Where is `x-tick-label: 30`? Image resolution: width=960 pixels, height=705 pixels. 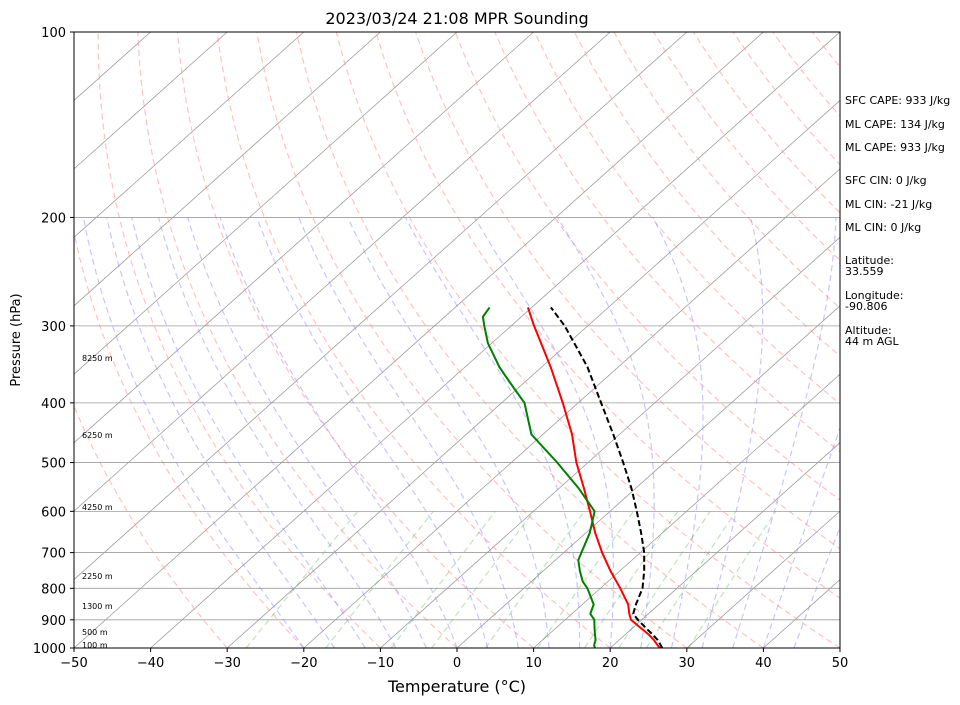
x-tick-label: 30 is located at coordinates (687, 663).